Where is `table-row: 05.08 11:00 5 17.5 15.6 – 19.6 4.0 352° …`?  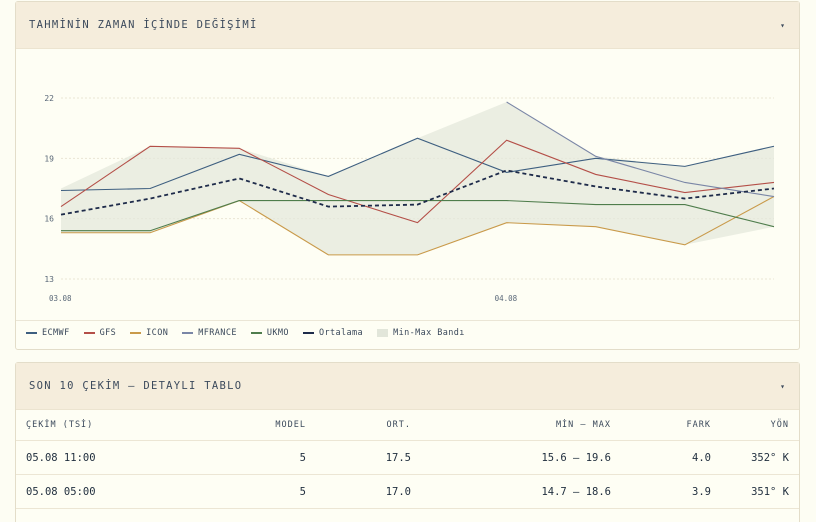 table-row: 05.08 11:00 5 17.5 15.6 – 19.6 4.0 352° … is located at coordinates (407, 457).